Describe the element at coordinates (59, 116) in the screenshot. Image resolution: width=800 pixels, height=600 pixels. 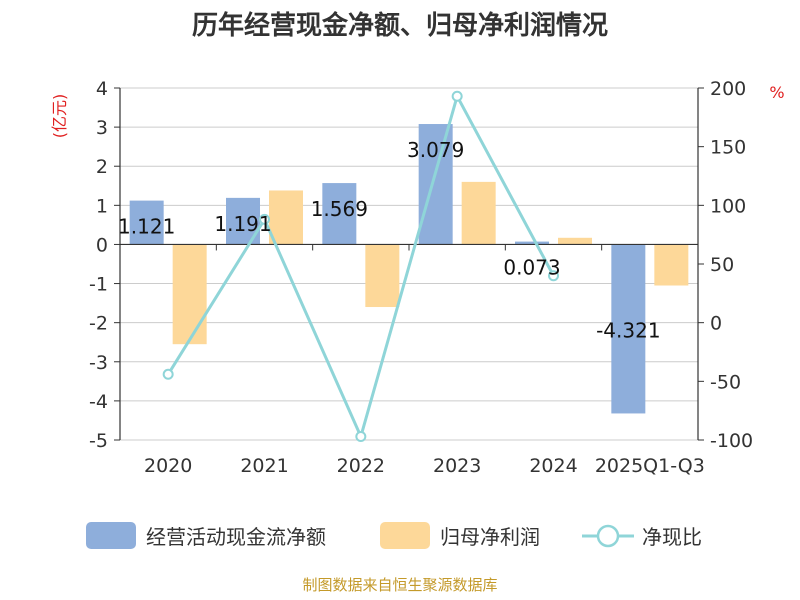
I see `left-axis-unit: (亿元)` at that location.